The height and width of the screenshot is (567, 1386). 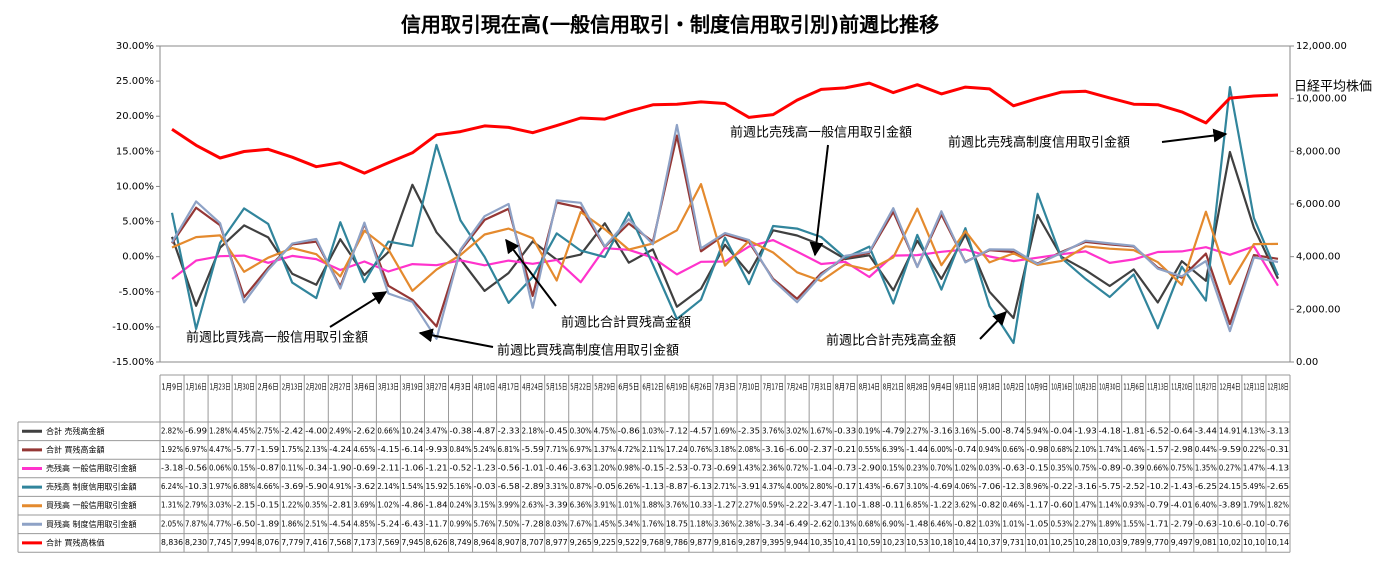 What do you see at coordinates (677, 449) in the screenshot?
I see `table-cell: 17.24` at bounding box center [677, 449].